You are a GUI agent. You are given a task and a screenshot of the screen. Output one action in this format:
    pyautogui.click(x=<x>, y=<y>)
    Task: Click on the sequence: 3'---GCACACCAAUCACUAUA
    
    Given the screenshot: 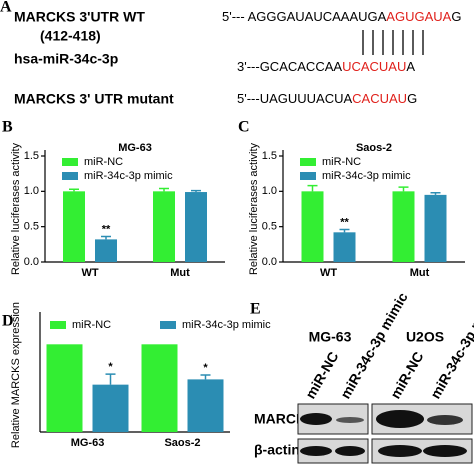 What is the action you would take?
    pyautogui.click(x=326, y=66)
    